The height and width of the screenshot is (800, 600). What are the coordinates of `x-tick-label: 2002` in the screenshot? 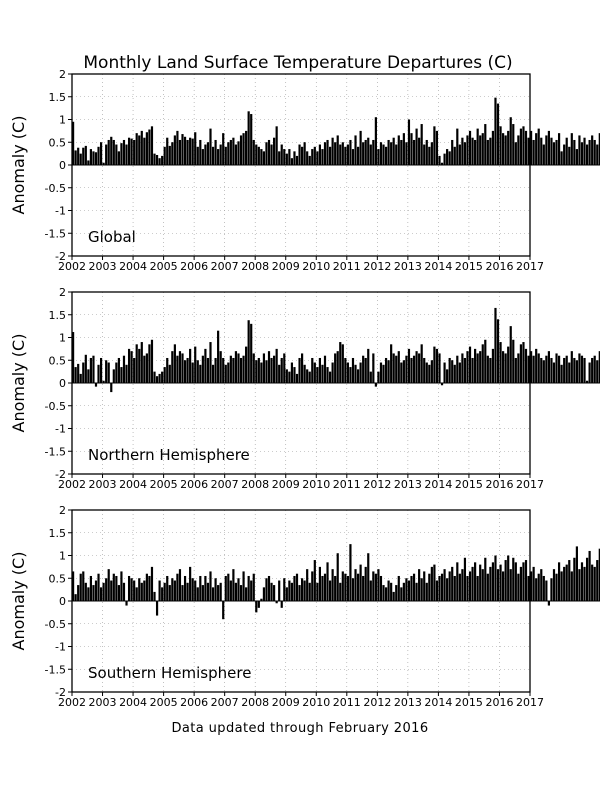 It's located at (72, 266).